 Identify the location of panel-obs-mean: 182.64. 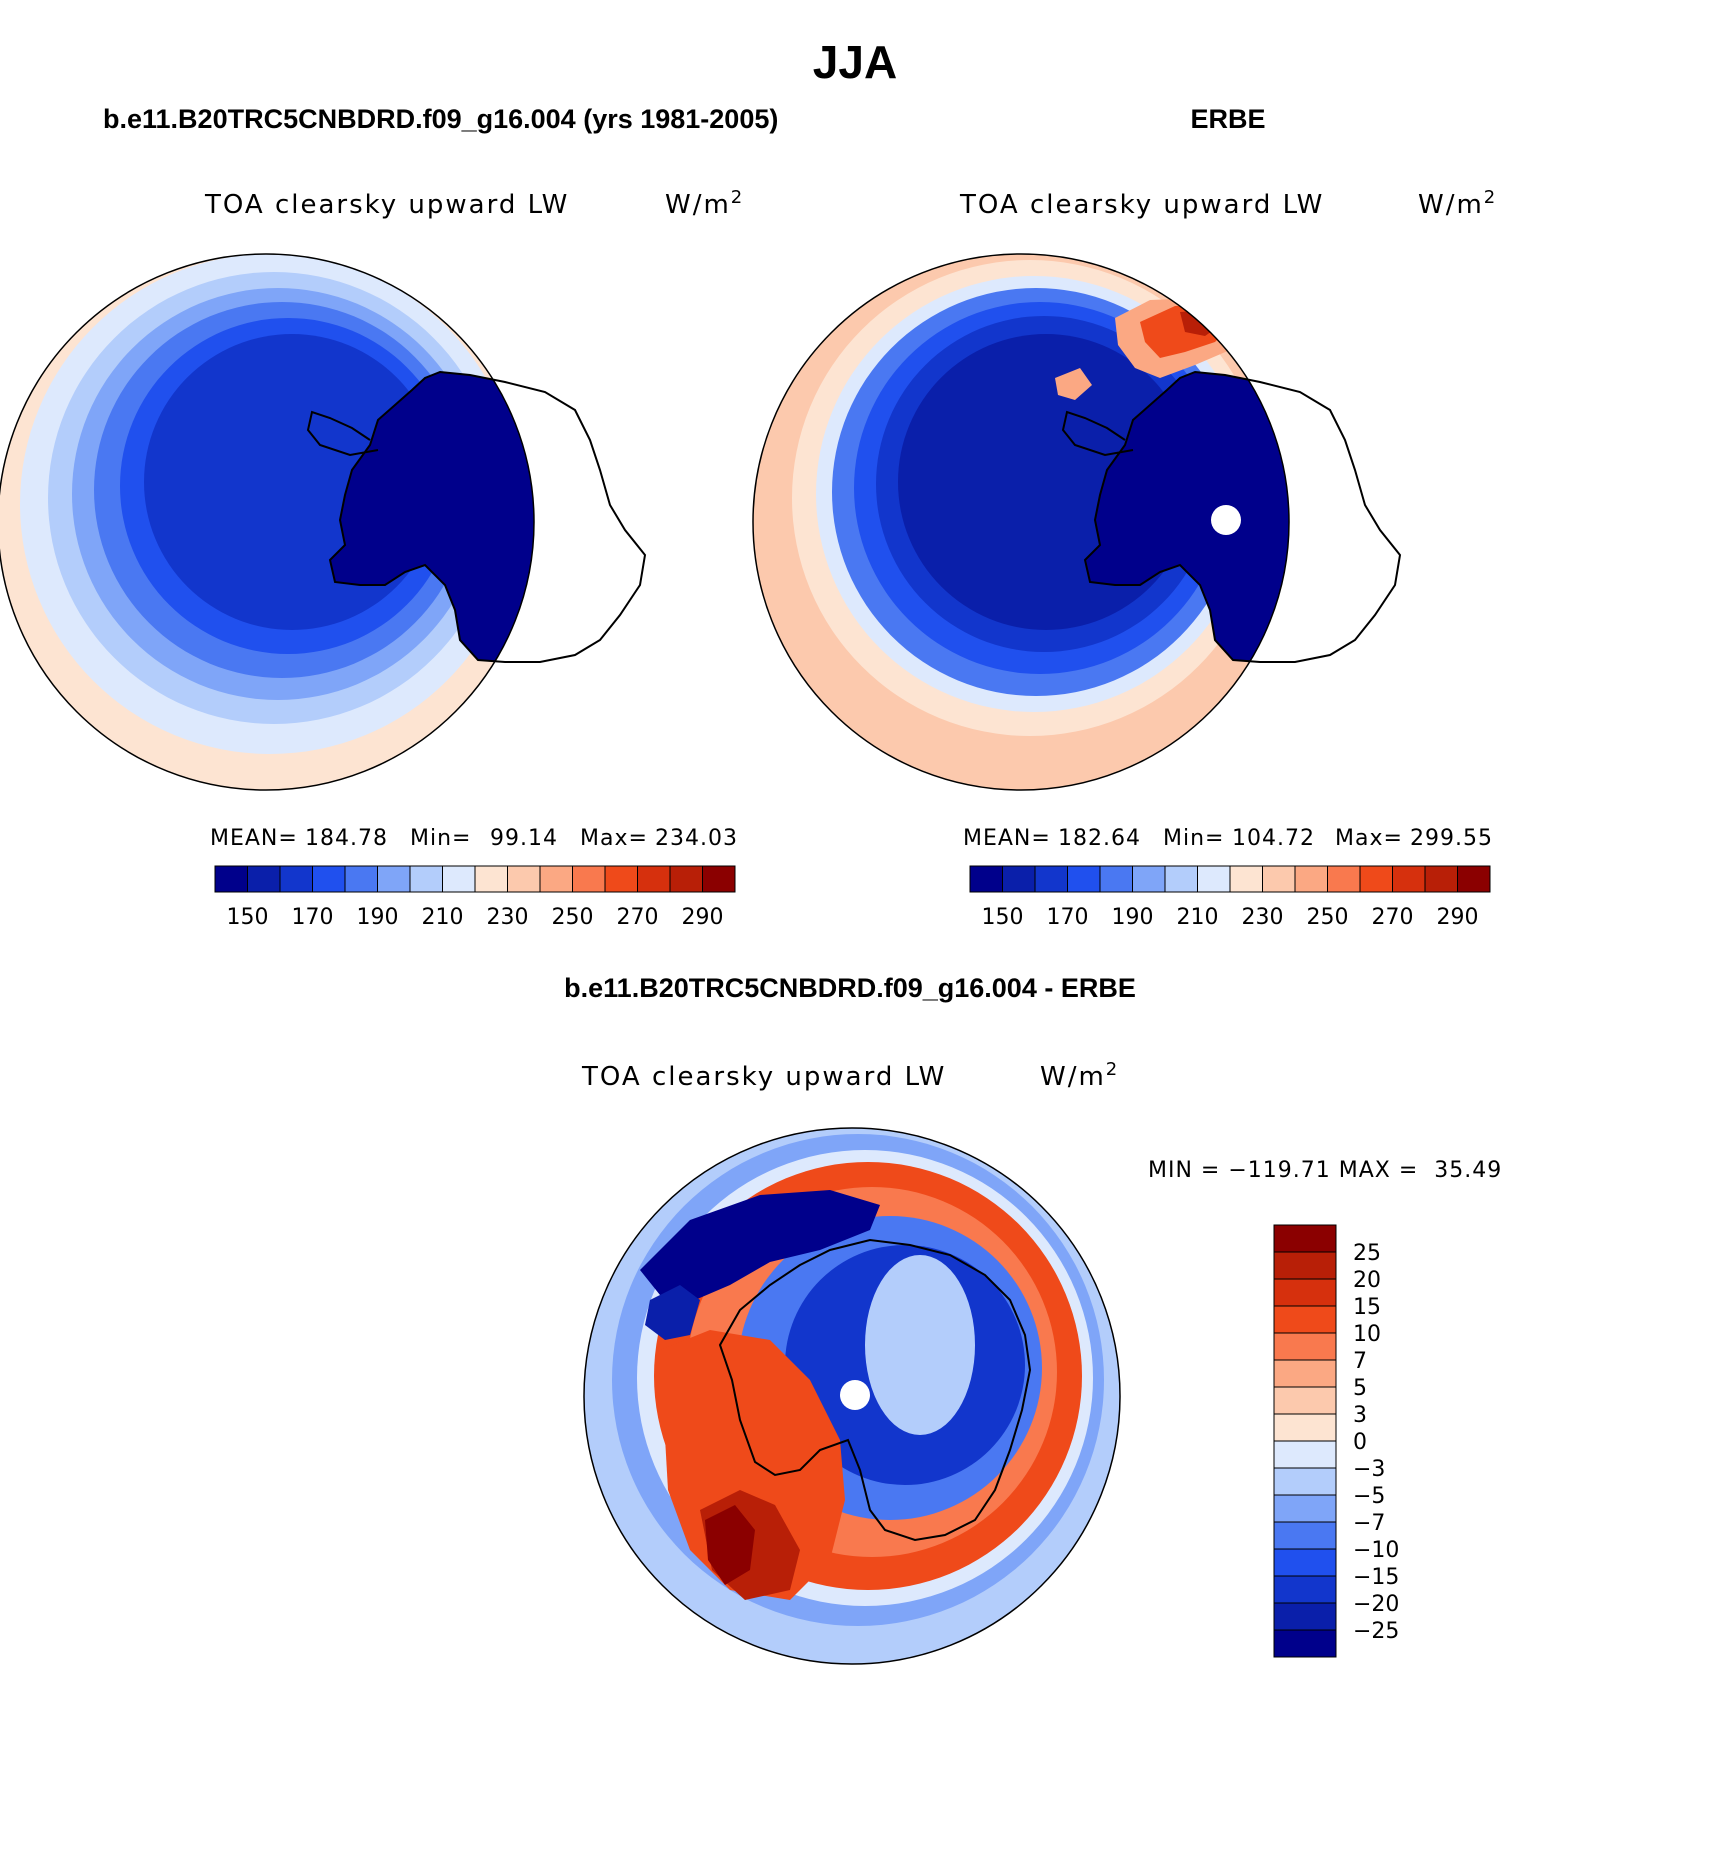
(1099, 838).